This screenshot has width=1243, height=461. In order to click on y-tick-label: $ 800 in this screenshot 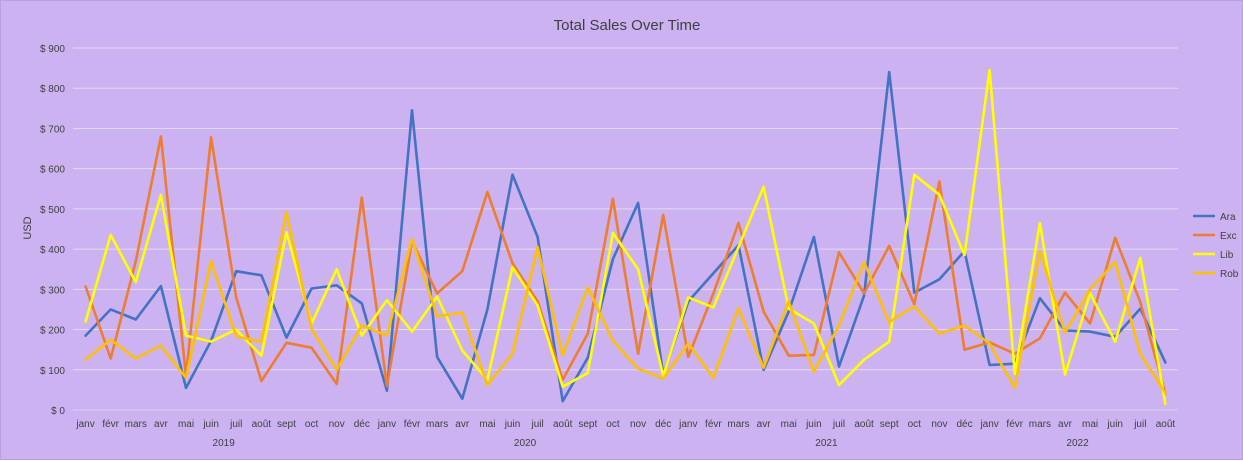, I will do `click(52, 89)`.